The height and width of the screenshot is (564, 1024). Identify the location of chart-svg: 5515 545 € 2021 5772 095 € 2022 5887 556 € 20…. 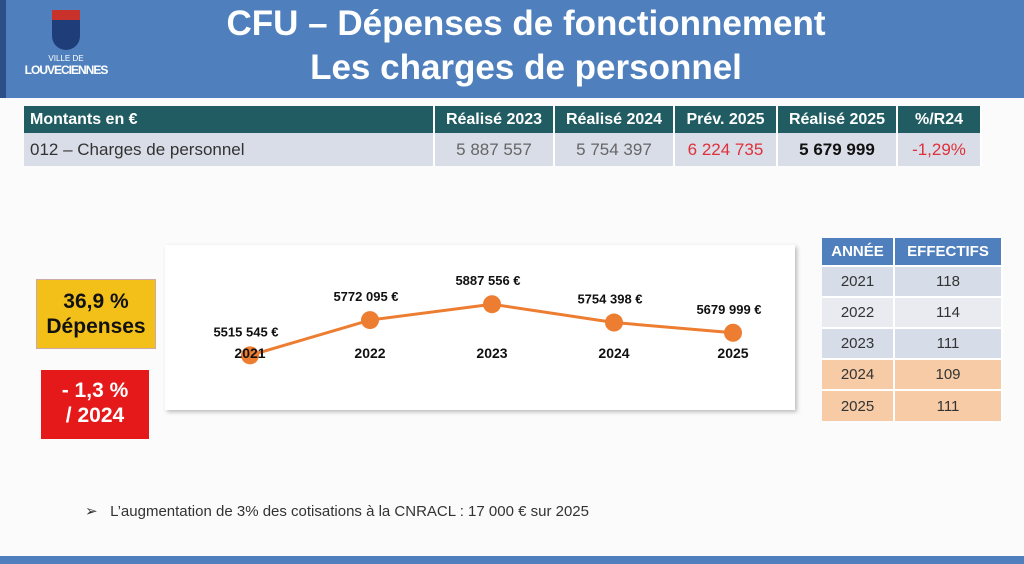
(487, 319).